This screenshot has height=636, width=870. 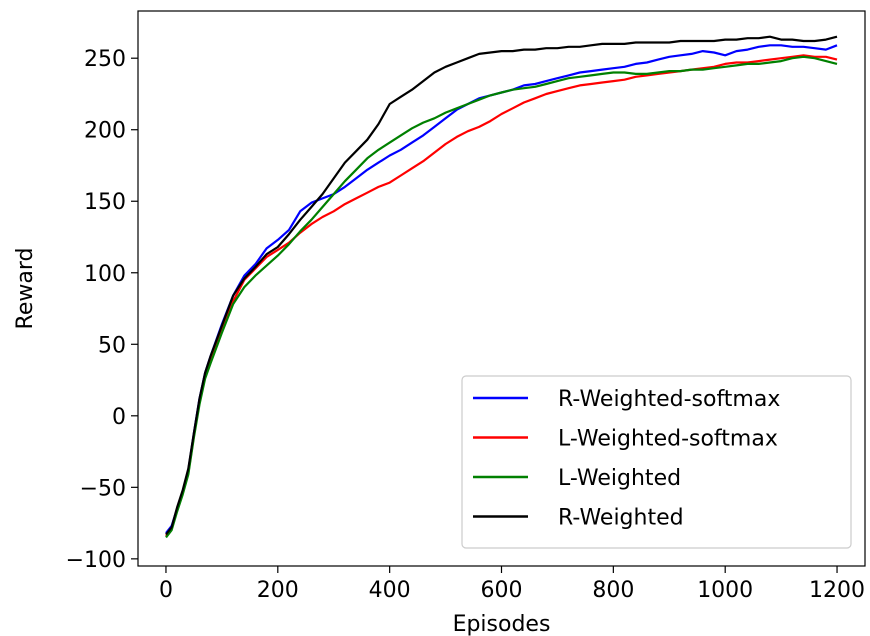 What do you see at coordinates (103, 488) in the screenshot?
I see `y-tick-label: −50` at bounding box center [103, 488].